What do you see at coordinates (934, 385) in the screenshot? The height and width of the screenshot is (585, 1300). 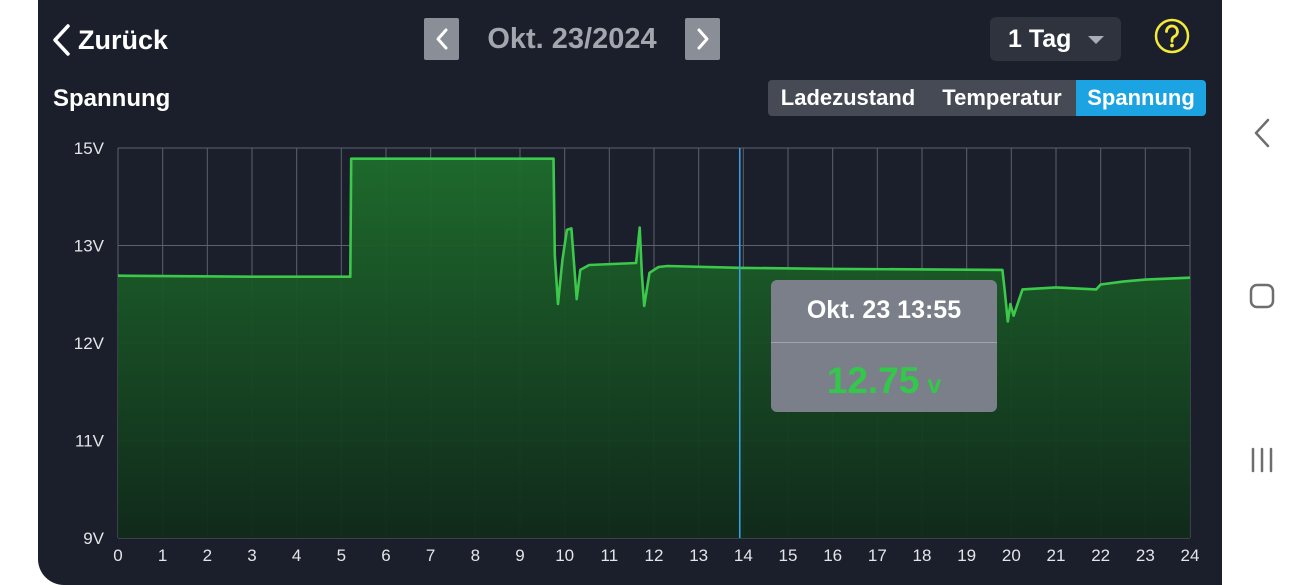 I see `tooltip-unit: v` at bounding box center [934, 385].